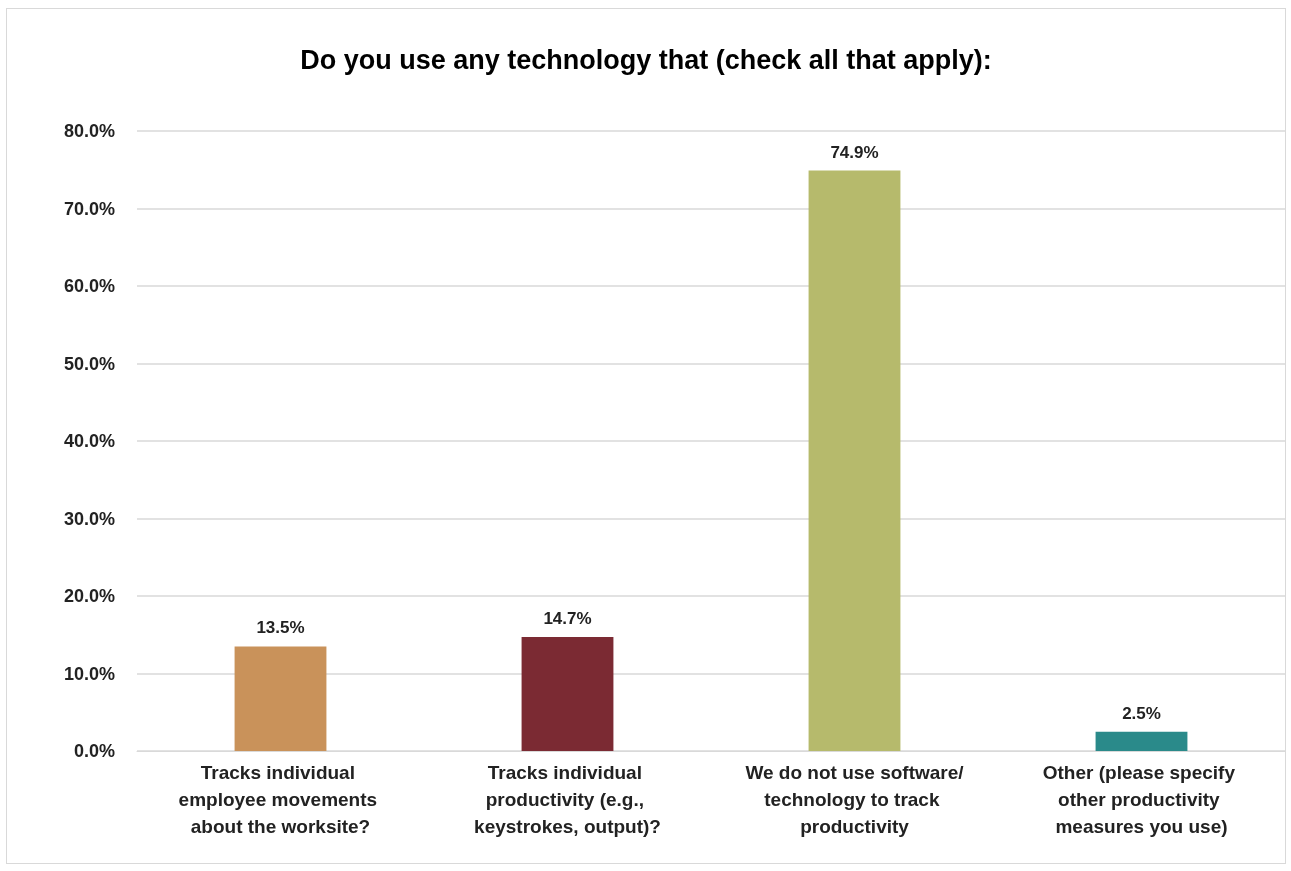  I want to click on y-tick-label: 80.0%, so click(89, 131).